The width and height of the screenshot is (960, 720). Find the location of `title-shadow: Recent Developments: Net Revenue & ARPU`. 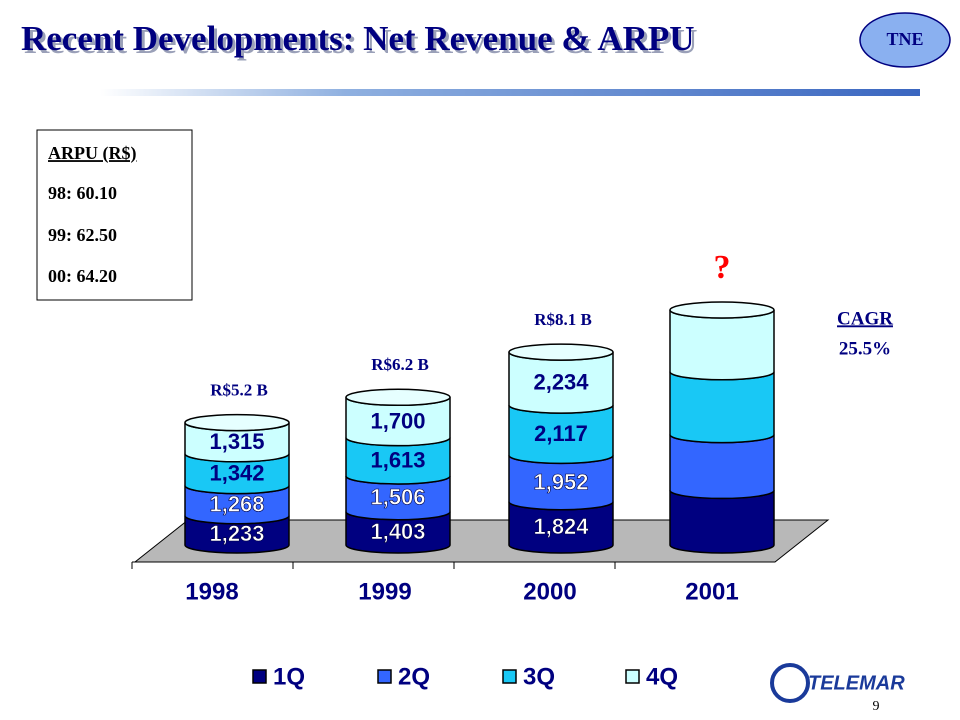

title-shadow: Recent Developments: Net Revenue & ARPU is located at coordinates (361, 41).